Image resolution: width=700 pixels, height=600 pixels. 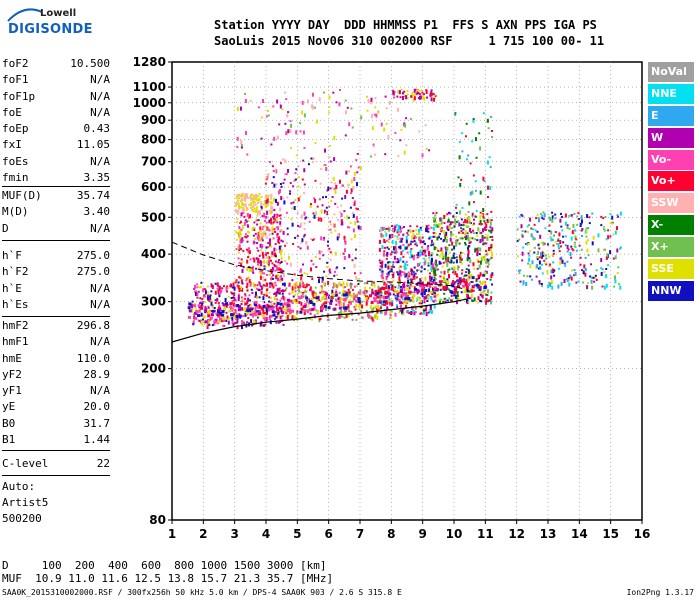 What do you see at coordinates (671, 290) in the screenshot?
I see `legend-item-nnw: NNW` at bounding box center [671, 290].